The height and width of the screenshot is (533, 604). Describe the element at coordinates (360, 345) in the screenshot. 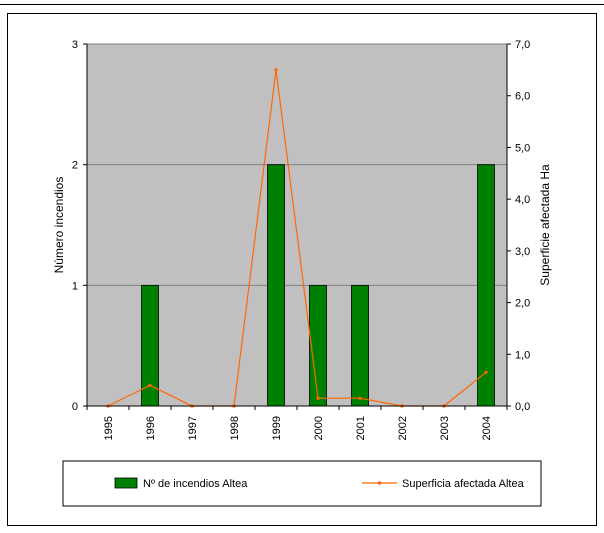

I see `bar-2001` at that location.